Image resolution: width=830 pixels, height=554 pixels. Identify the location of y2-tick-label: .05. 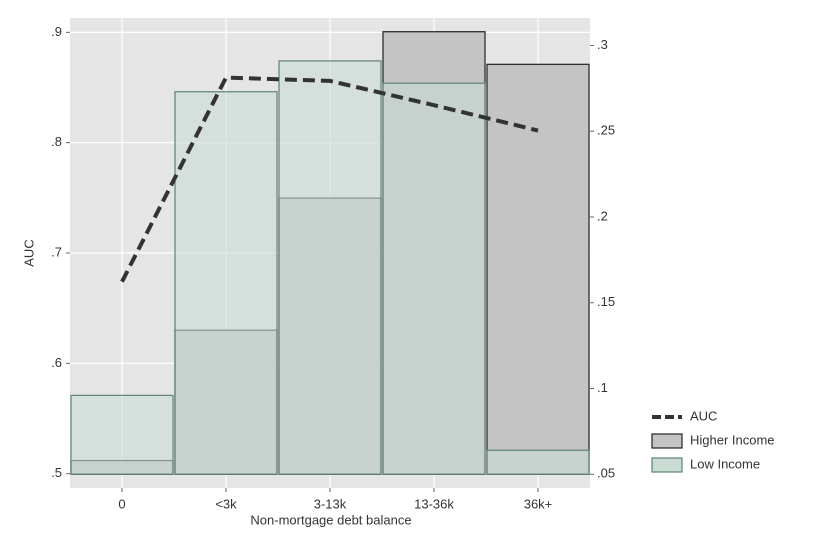
(606, 473).